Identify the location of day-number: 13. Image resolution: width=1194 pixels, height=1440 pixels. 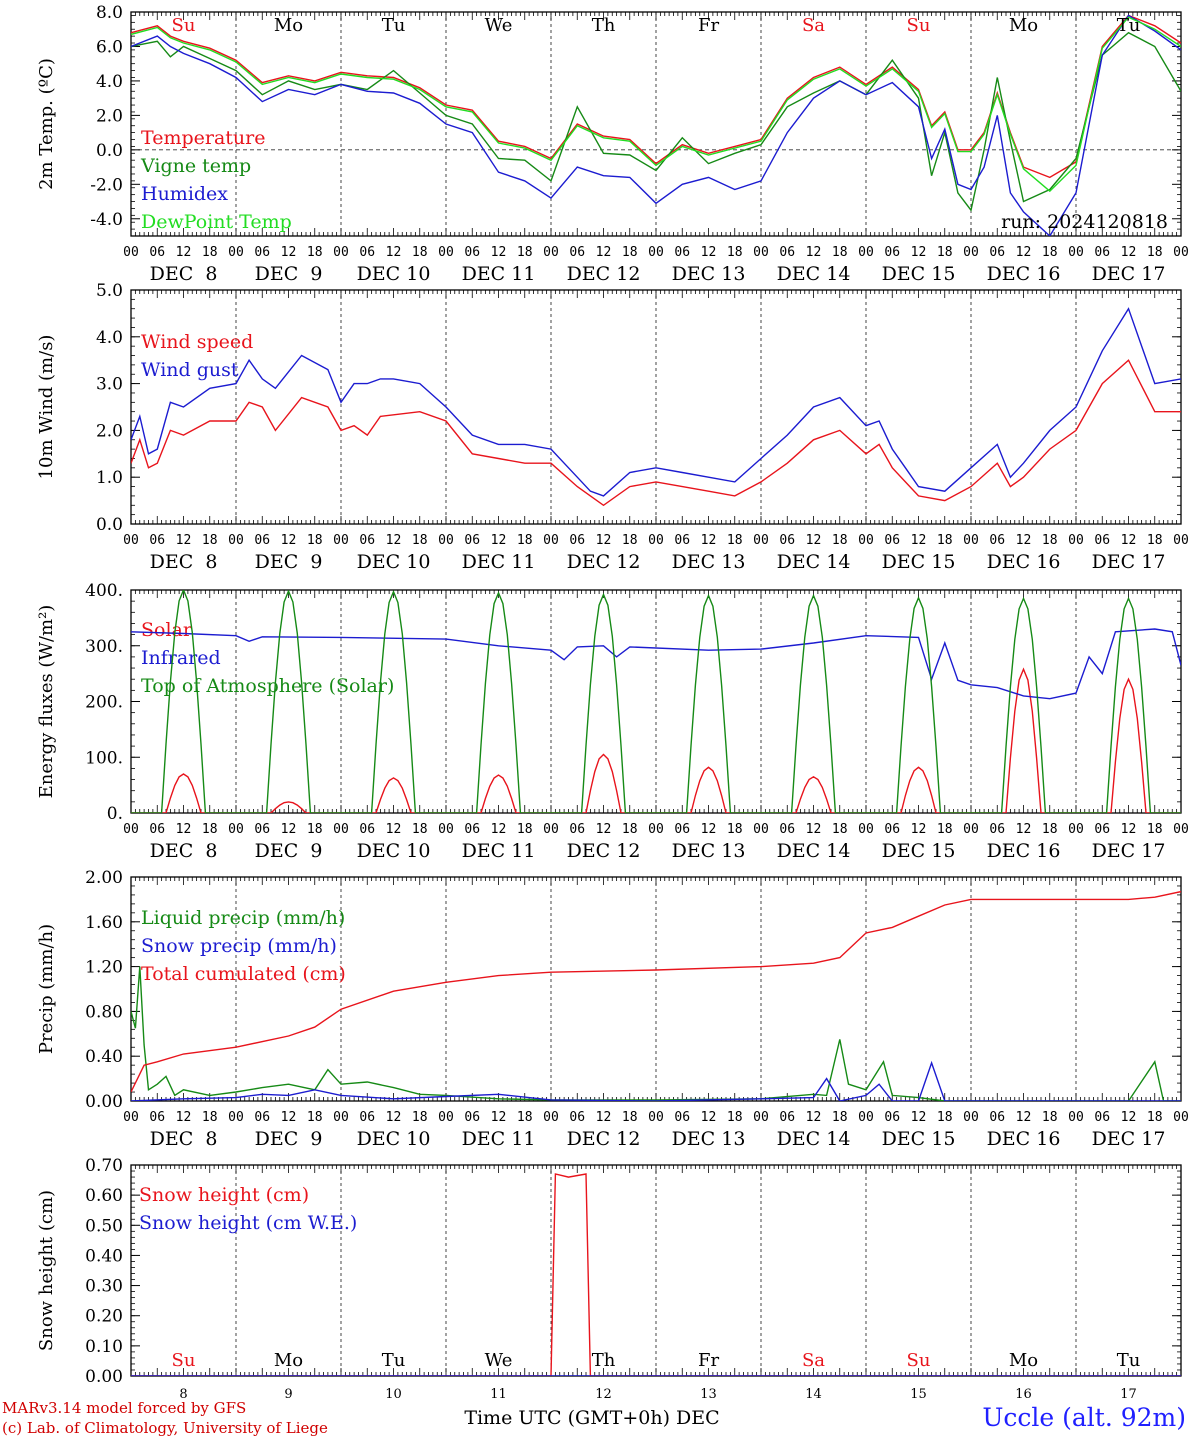
(708, 1394).